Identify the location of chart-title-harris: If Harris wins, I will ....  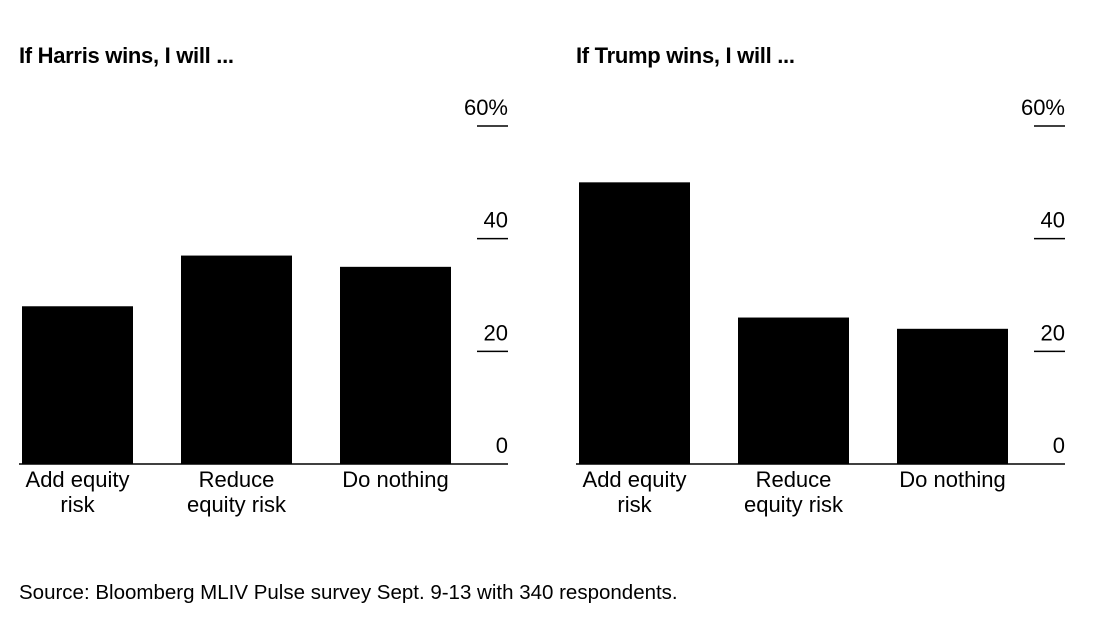
(126, 55).